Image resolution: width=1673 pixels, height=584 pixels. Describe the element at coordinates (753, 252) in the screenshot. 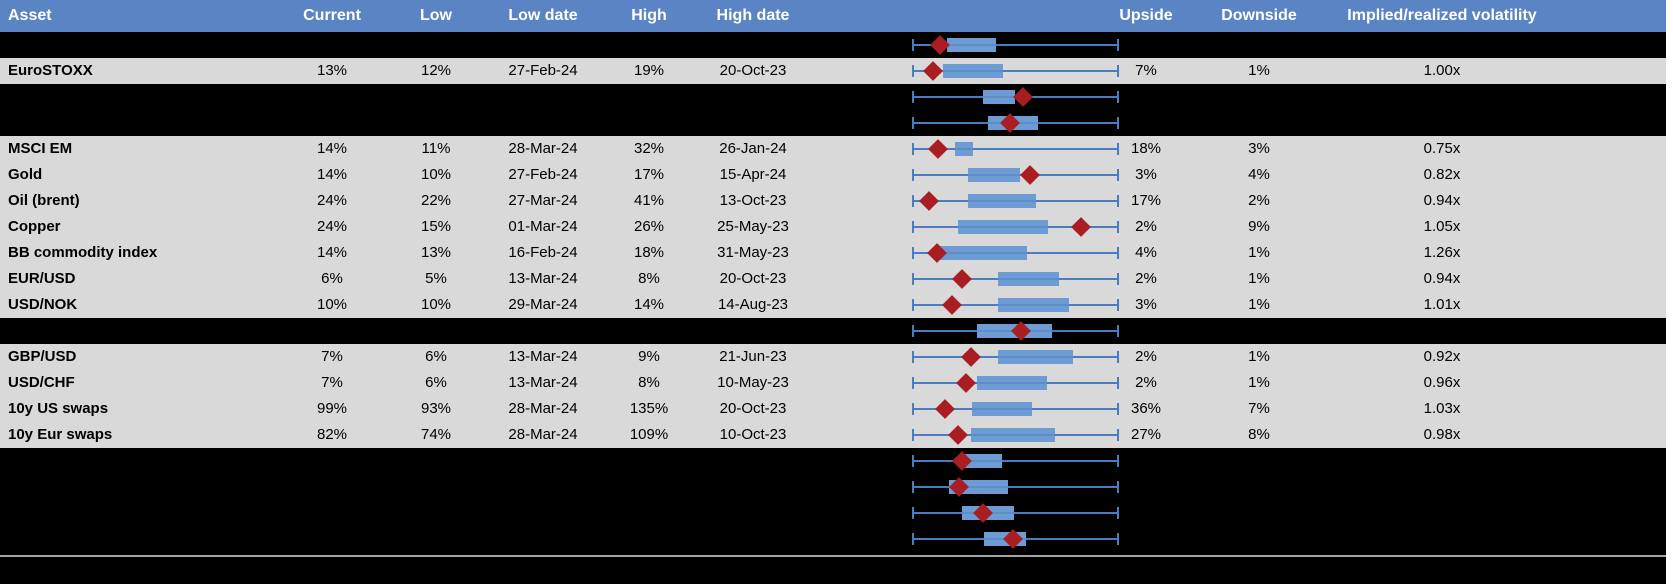

I see `high-date-cell: 31-May-23` at that location.